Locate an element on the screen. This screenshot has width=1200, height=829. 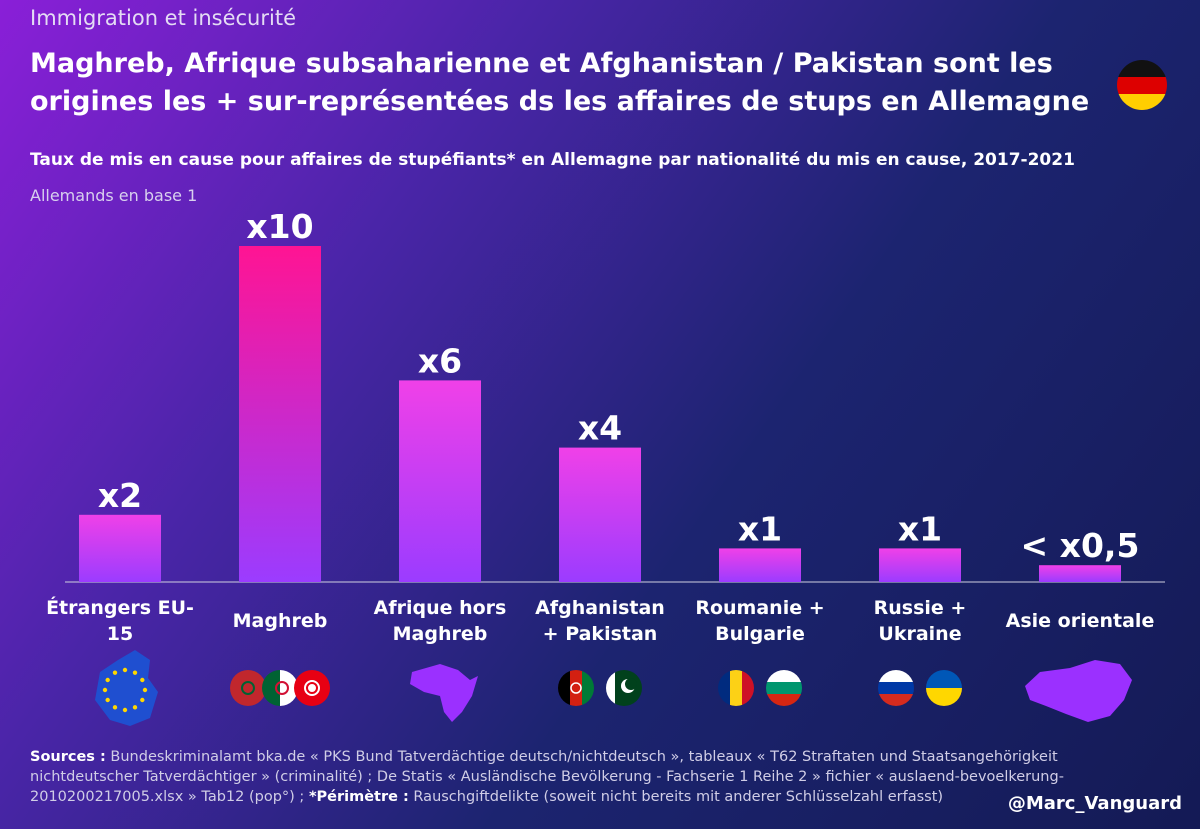
kicker: Immigration et insécurité is located at coordinates (163, 18).